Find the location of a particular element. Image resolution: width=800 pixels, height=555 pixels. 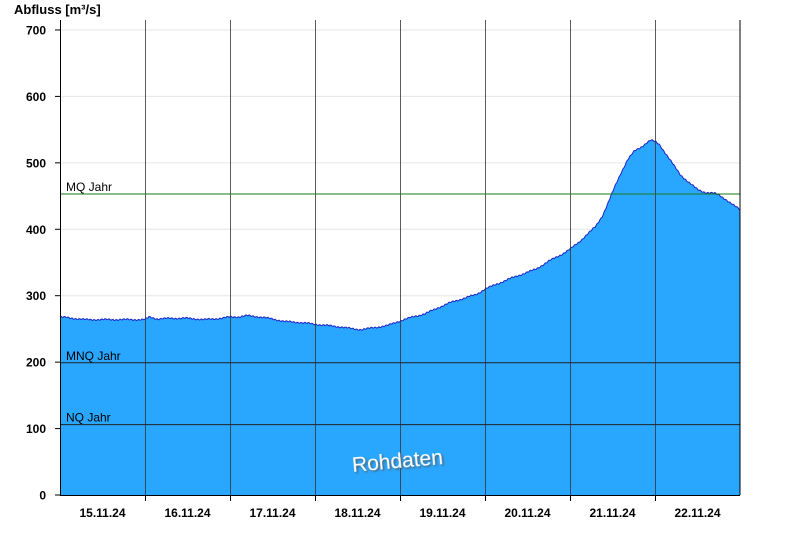

y-tick-label-500: 500 is located at coordinates (36, 163).